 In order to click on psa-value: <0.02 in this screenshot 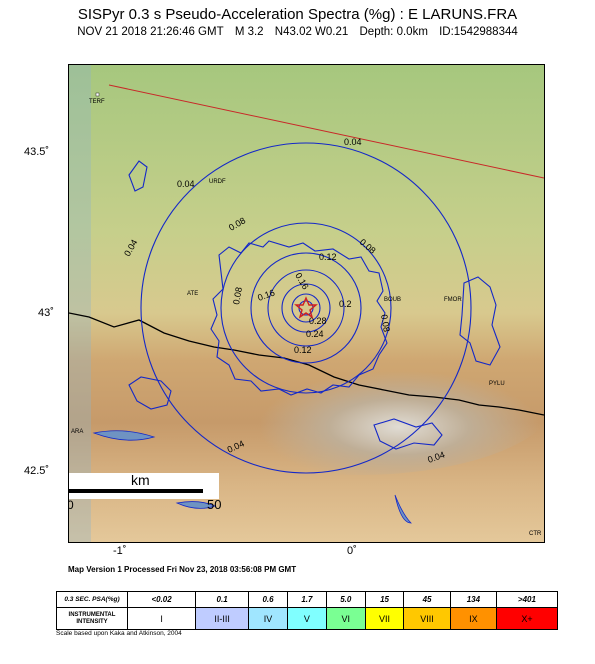, I will do `click(161, 599)`.